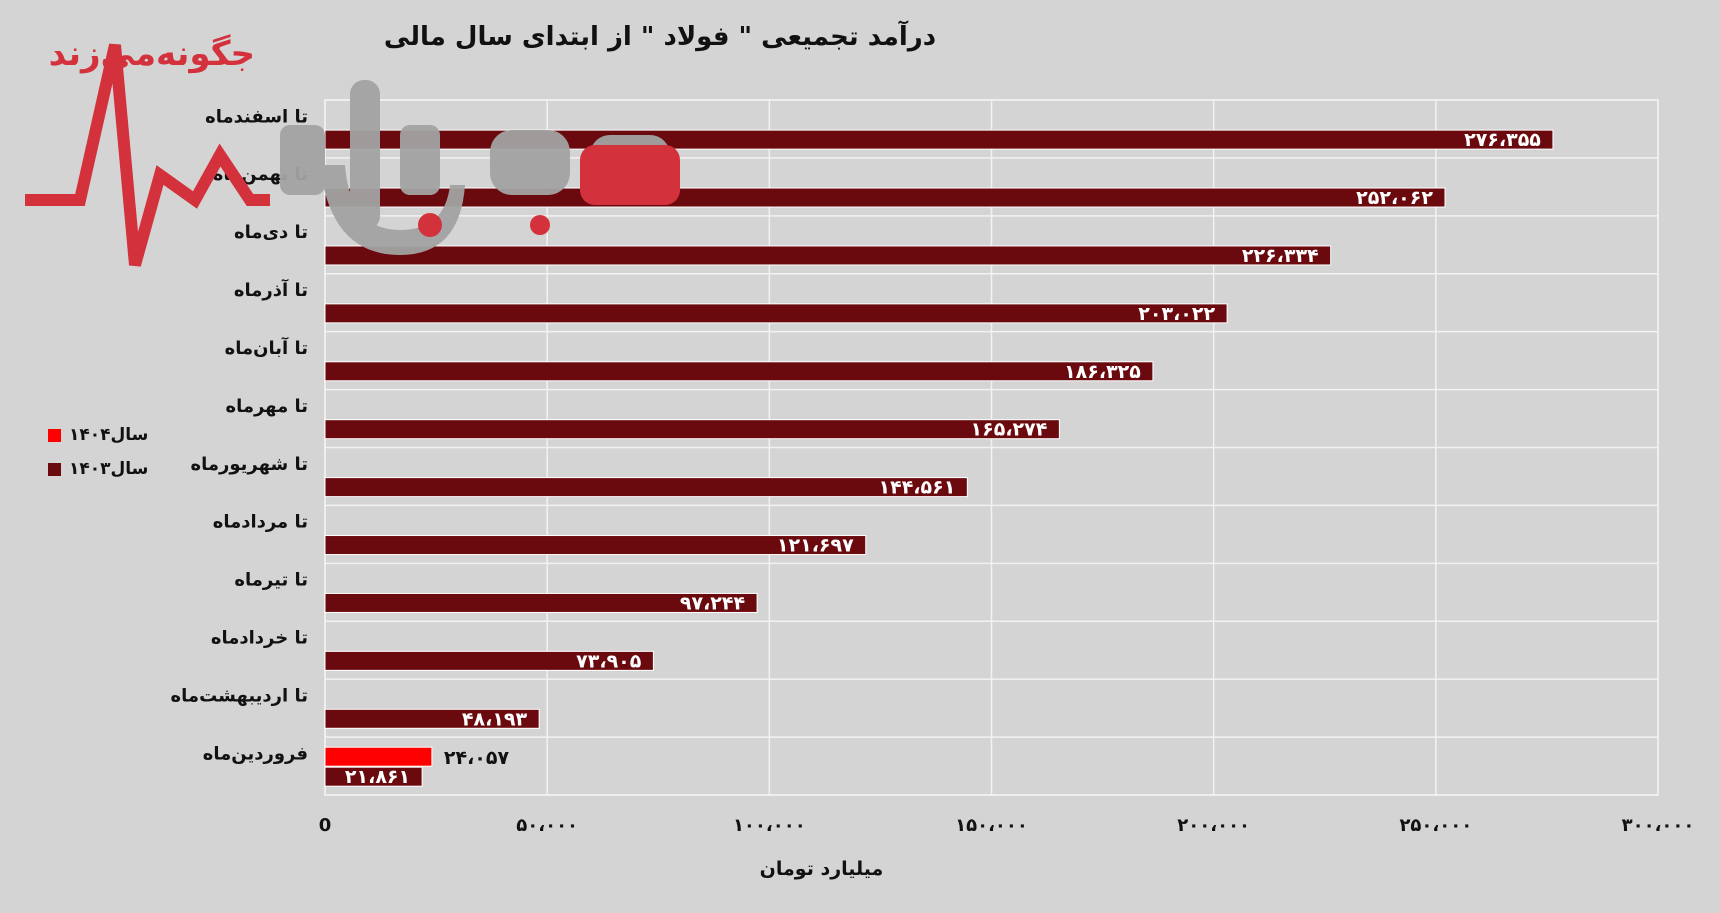 The width and height of the screenshot is (1720, 913). What do you see at coordinates (822, 869) in the screenshot?
I see `x-axis-label: میلیارد تومان` at bounding box center [822, 869].